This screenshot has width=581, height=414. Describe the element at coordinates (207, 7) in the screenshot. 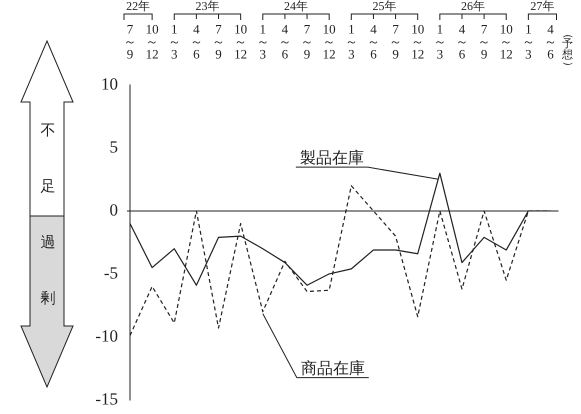

I see `text: 23年` at that location.